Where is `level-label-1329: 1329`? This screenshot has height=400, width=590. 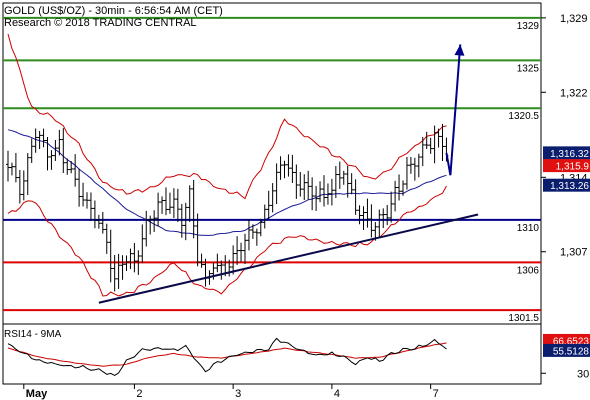 level-label-1329: 1329 is located at coordinates (528, 26).